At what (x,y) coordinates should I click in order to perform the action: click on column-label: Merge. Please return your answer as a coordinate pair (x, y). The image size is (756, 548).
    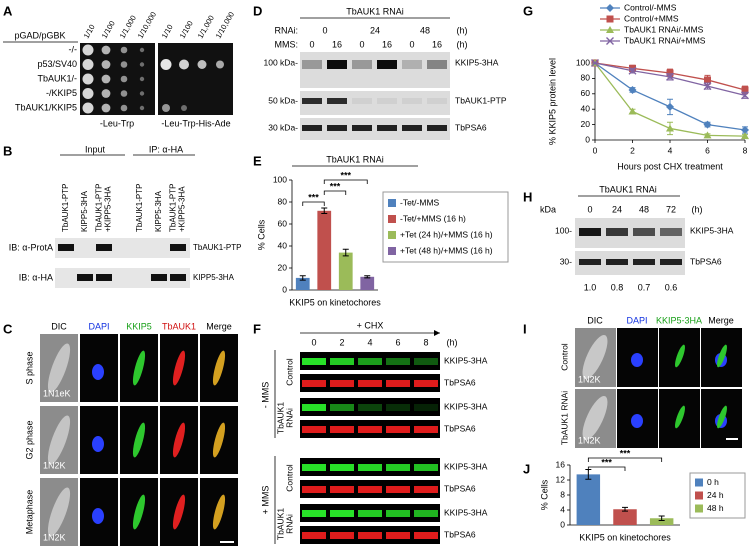
    Looking at the image, I should click on (219, 326).